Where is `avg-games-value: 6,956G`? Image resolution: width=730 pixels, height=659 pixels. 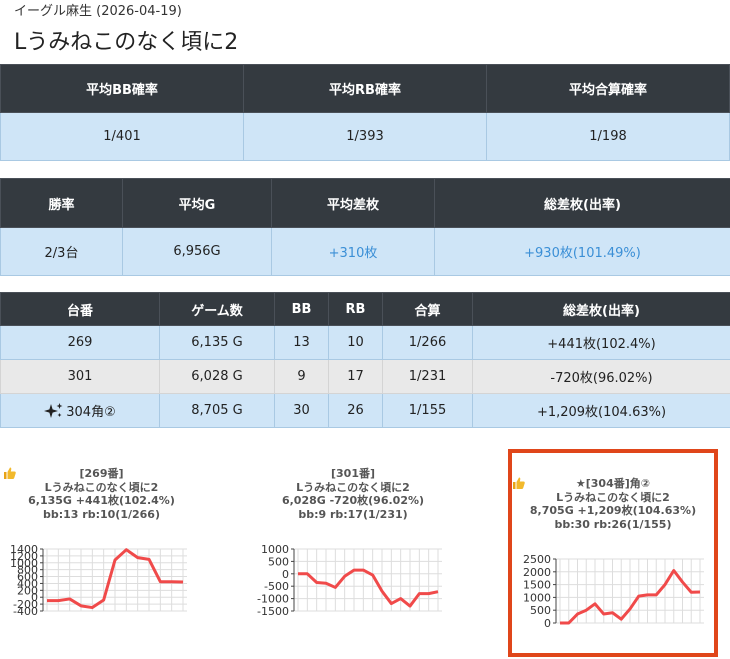 avg-games-value: 6,956G is located at coordinates (197, 251).